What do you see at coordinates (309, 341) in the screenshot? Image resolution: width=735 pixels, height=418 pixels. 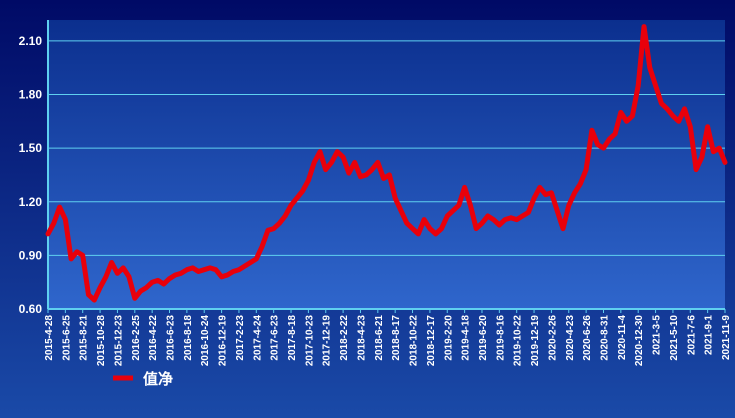 I see `x-tick-label: 2017-10-23` at bounding box center [309, 341].